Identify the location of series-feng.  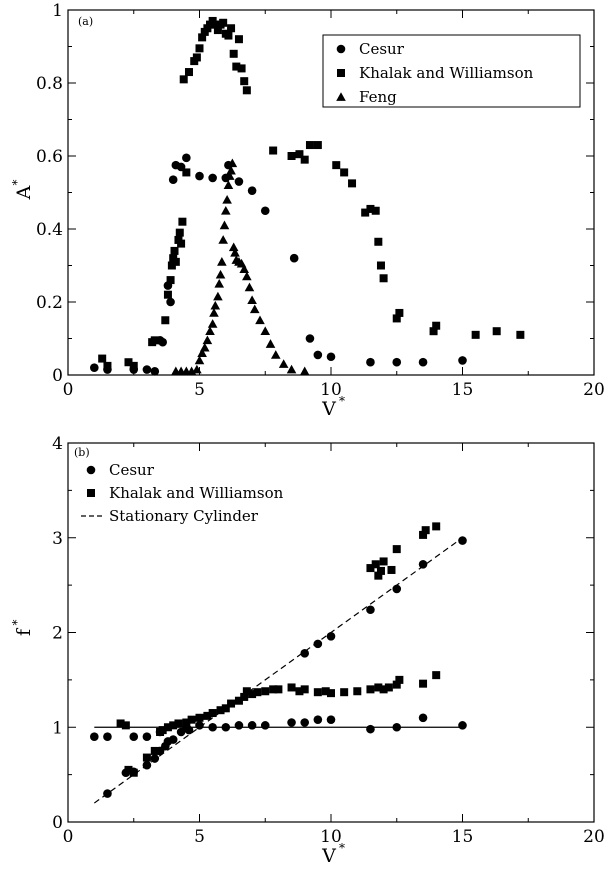
(240, 267).